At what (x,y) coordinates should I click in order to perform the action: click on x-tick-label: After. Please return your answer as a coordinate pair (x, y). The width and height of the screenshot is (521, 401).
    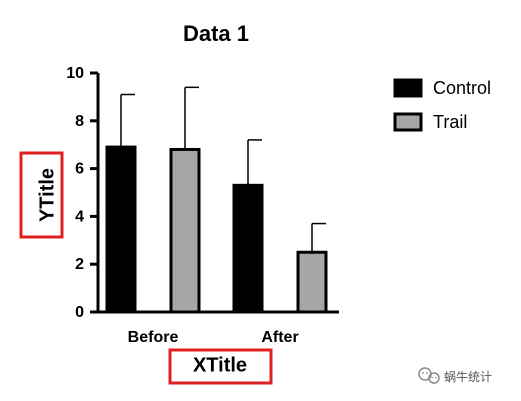
    Looking at the image, I should click on (279, 337).